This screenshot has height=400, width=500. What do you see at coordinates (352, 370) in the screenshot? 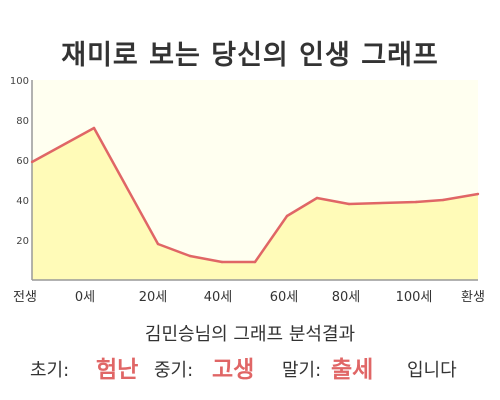
I see `late-period-result: 출세` at bounding box center [352, 370].